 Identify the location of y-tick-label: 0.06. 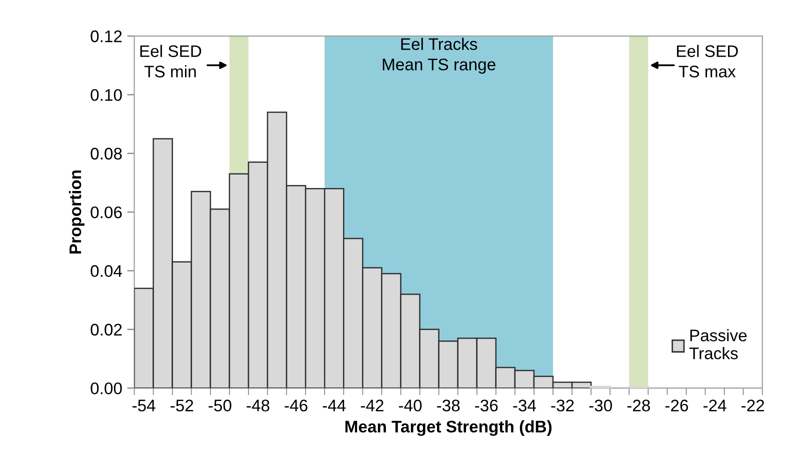
(106, 212).